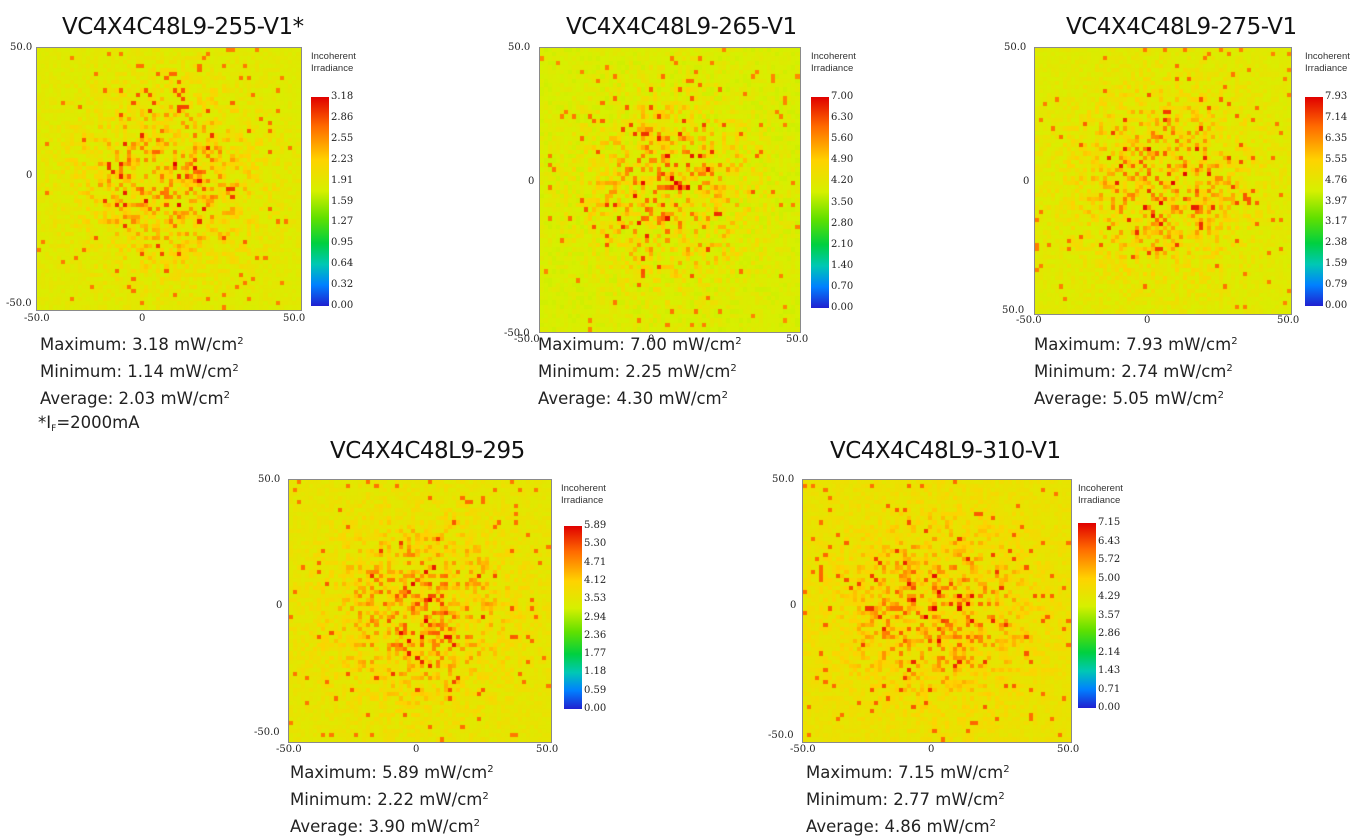 The width and height of the screenshot is (1367, 840). What do you see at coordinates (595, 562) in the screenshot?
I see `colorbar-tick-label: 4.71` at bounding box center [595, 562].